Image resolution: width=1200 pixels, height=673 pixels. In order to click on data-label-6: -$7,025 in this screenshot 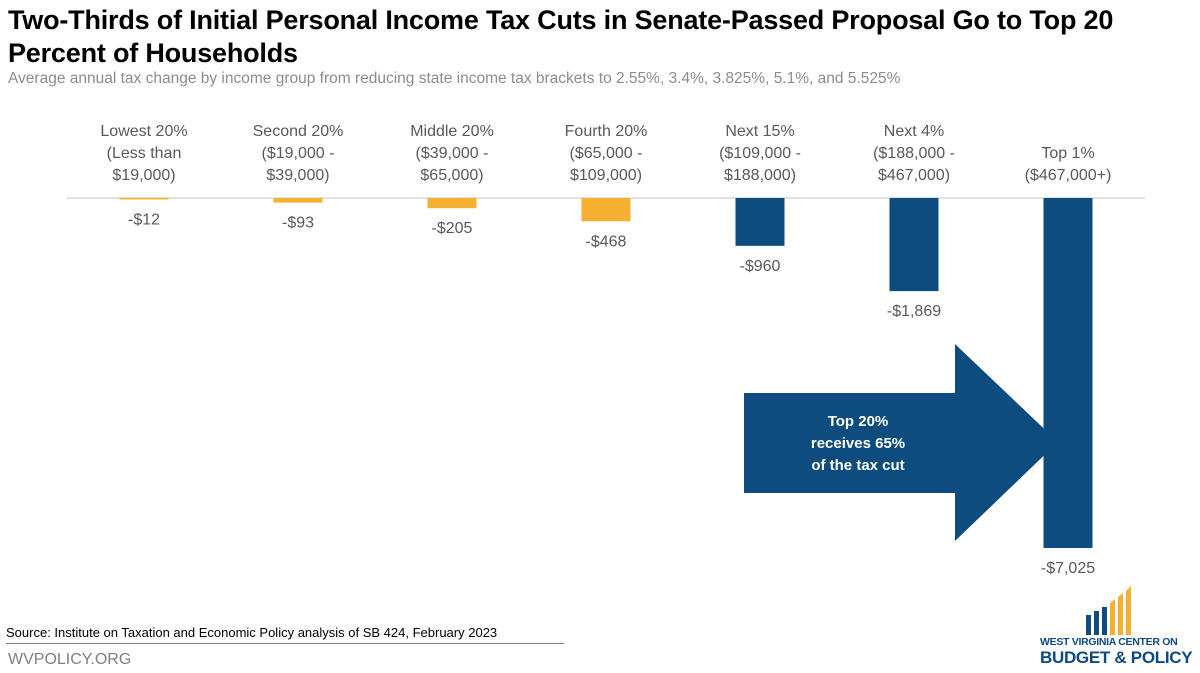, I will do `click(1068, 568)`.